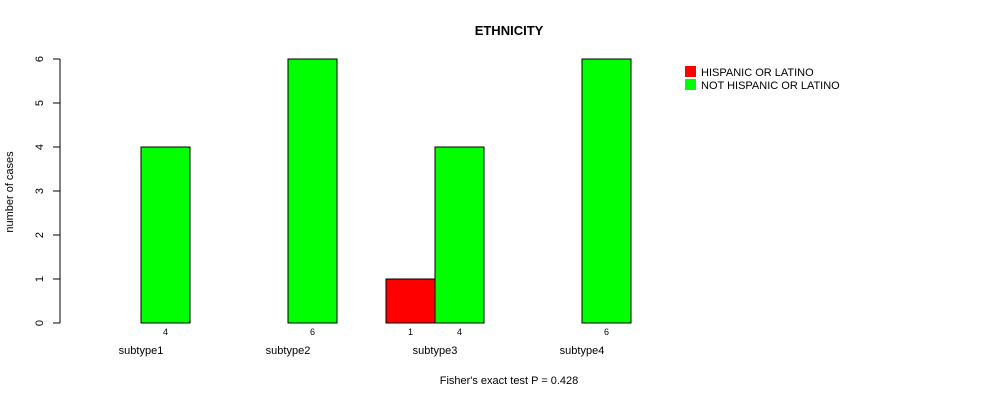 The height and width of the screenshot is (400, 990). What do you see at coordinates (10, 192) in the screenshot?
I see `y-axis-label: number of cases` at bounding box center [10, 192].